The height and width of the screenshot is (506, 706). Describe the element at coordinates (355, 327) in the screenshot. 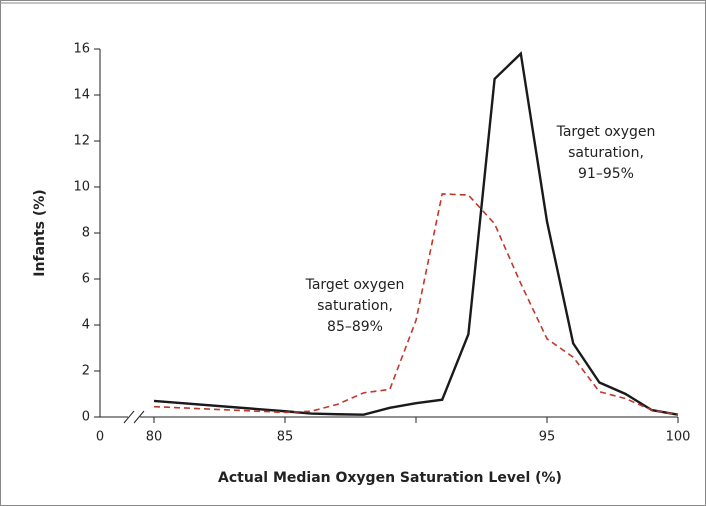

I see `annotation: 85–89%` at that location.